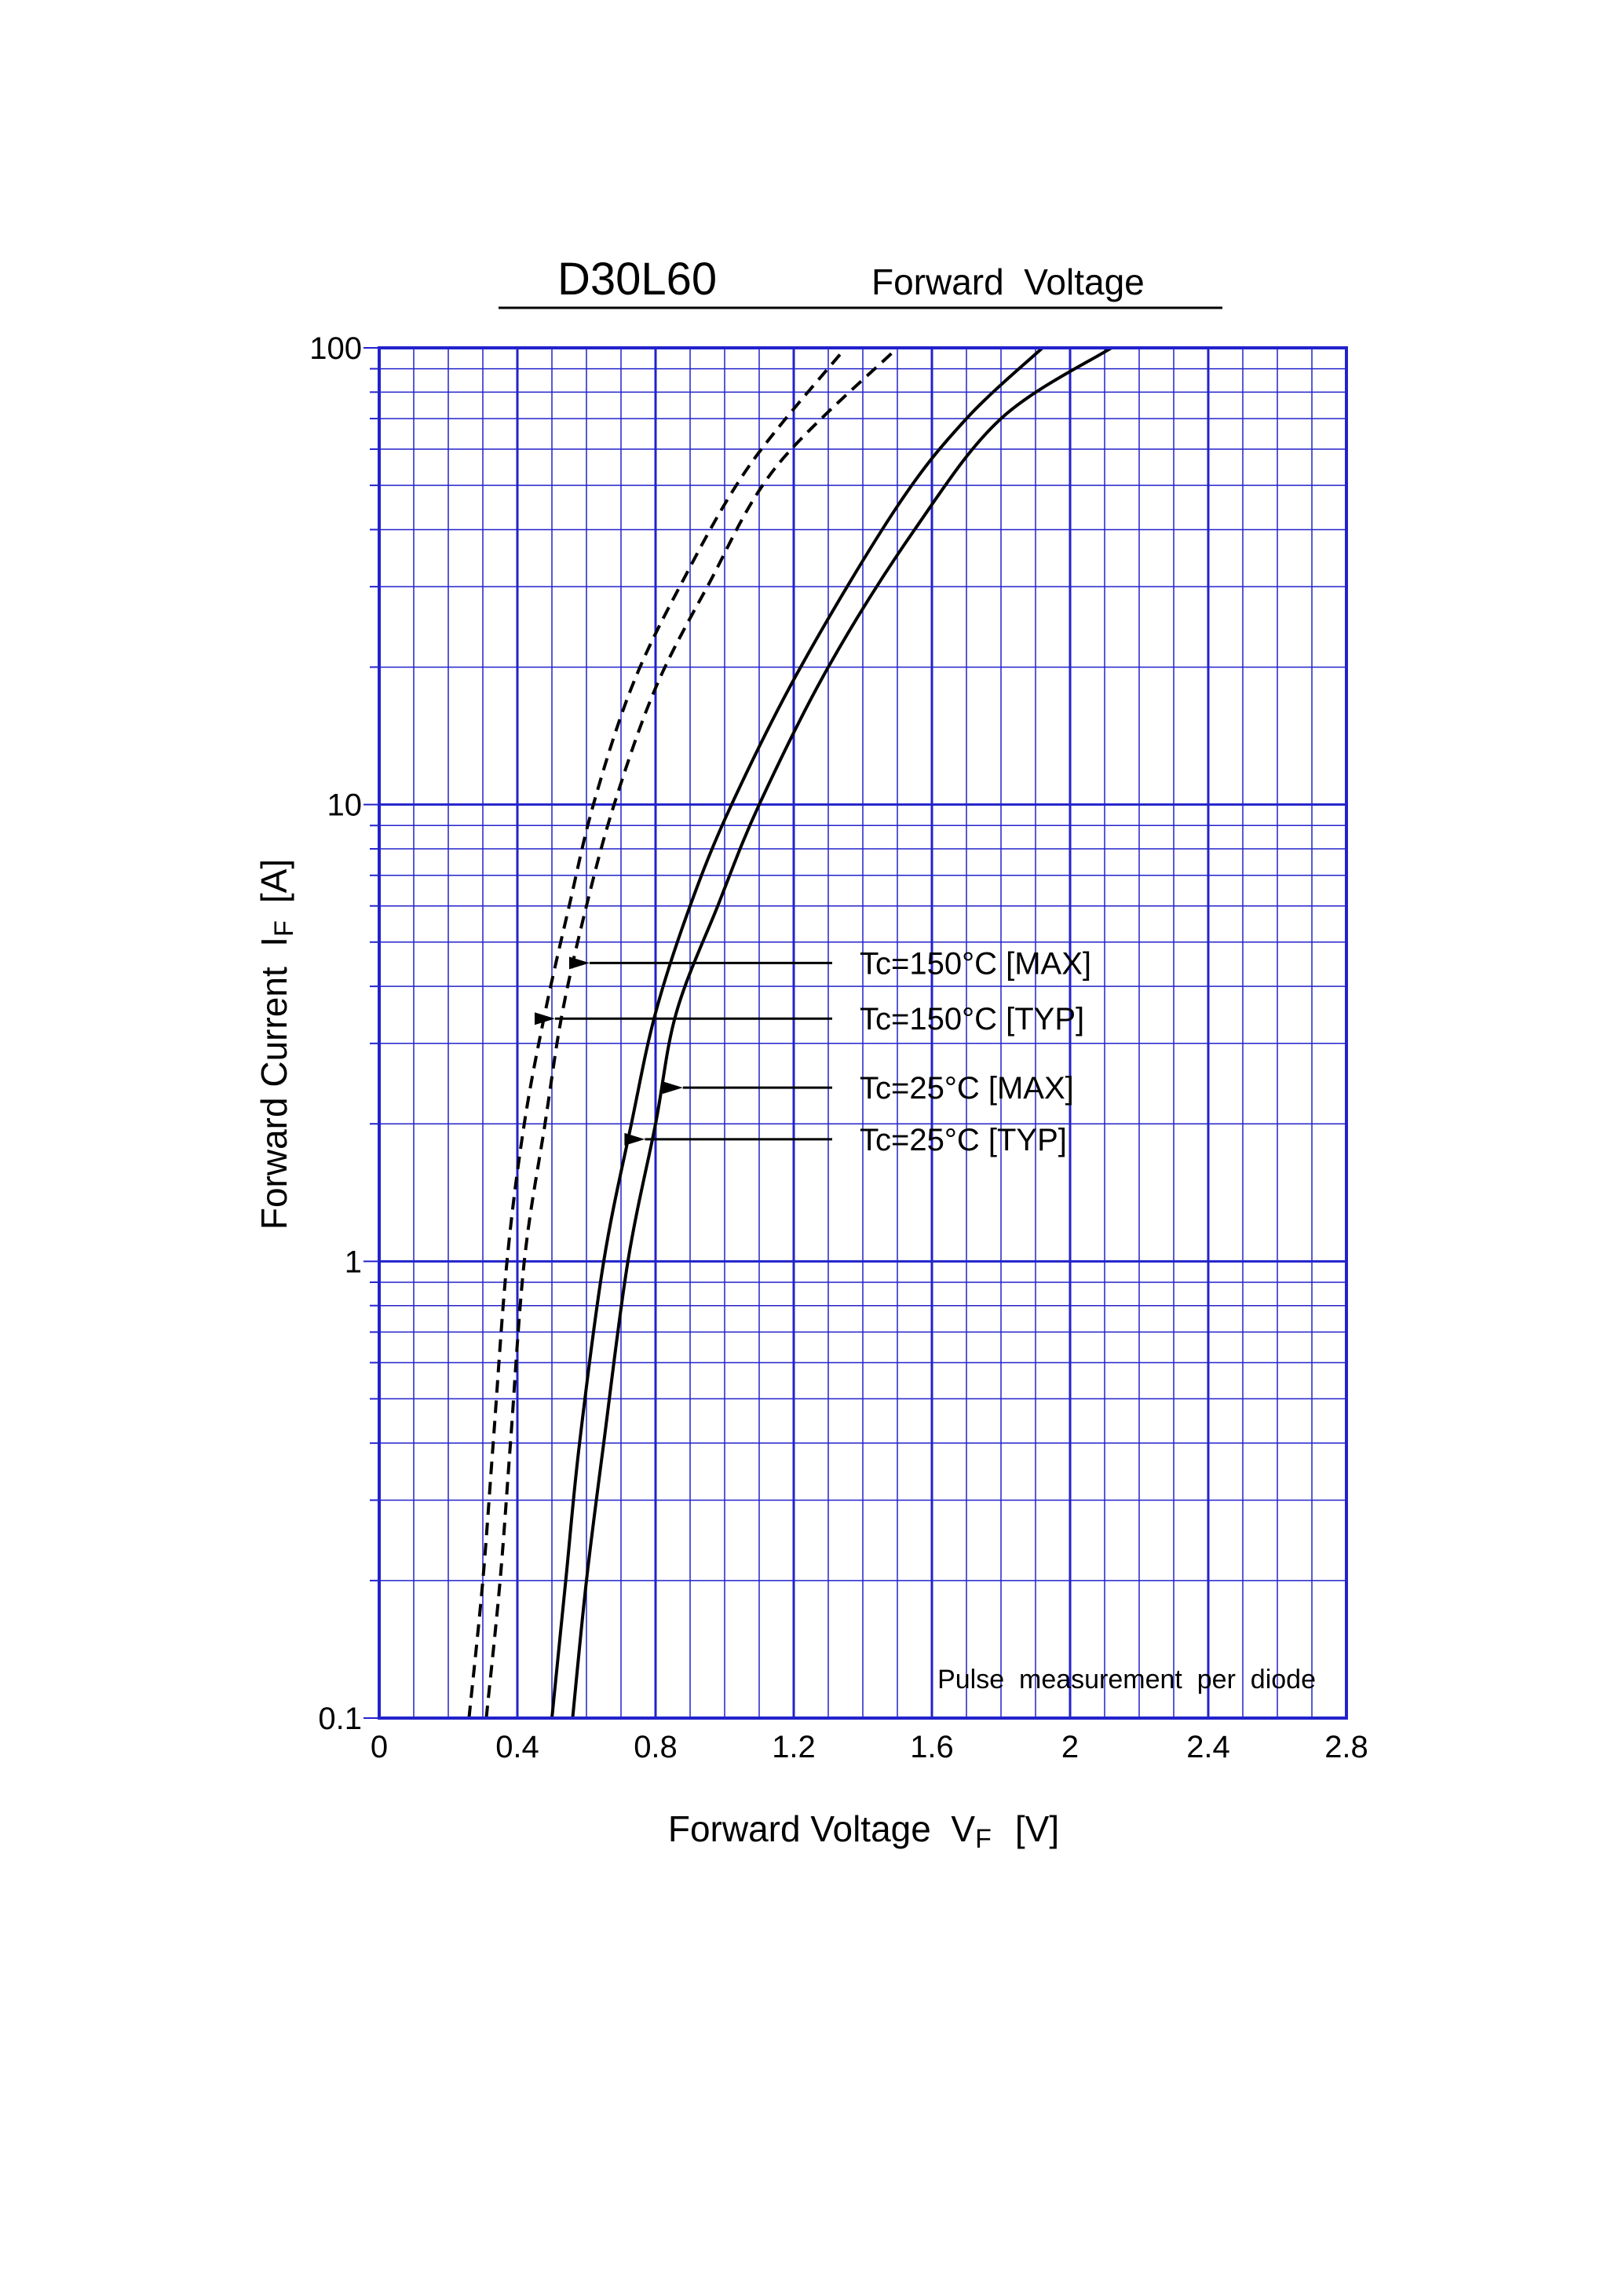  What do you see at coordinates (1346, 1747) in the screenshot?
I see `x-tick-label: 2.8` at bounding box center [1346, 1747].